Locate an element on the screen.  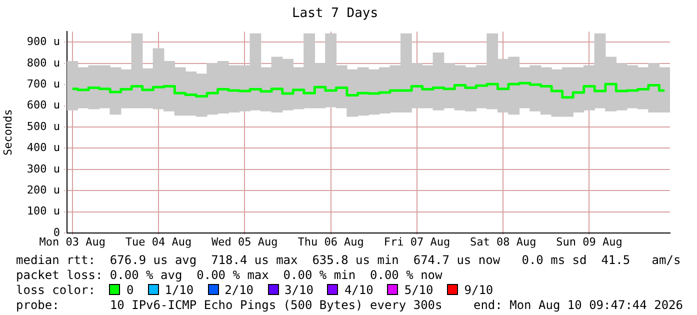
chart-title: Last 7 Days is located at coordinates (335, 14).